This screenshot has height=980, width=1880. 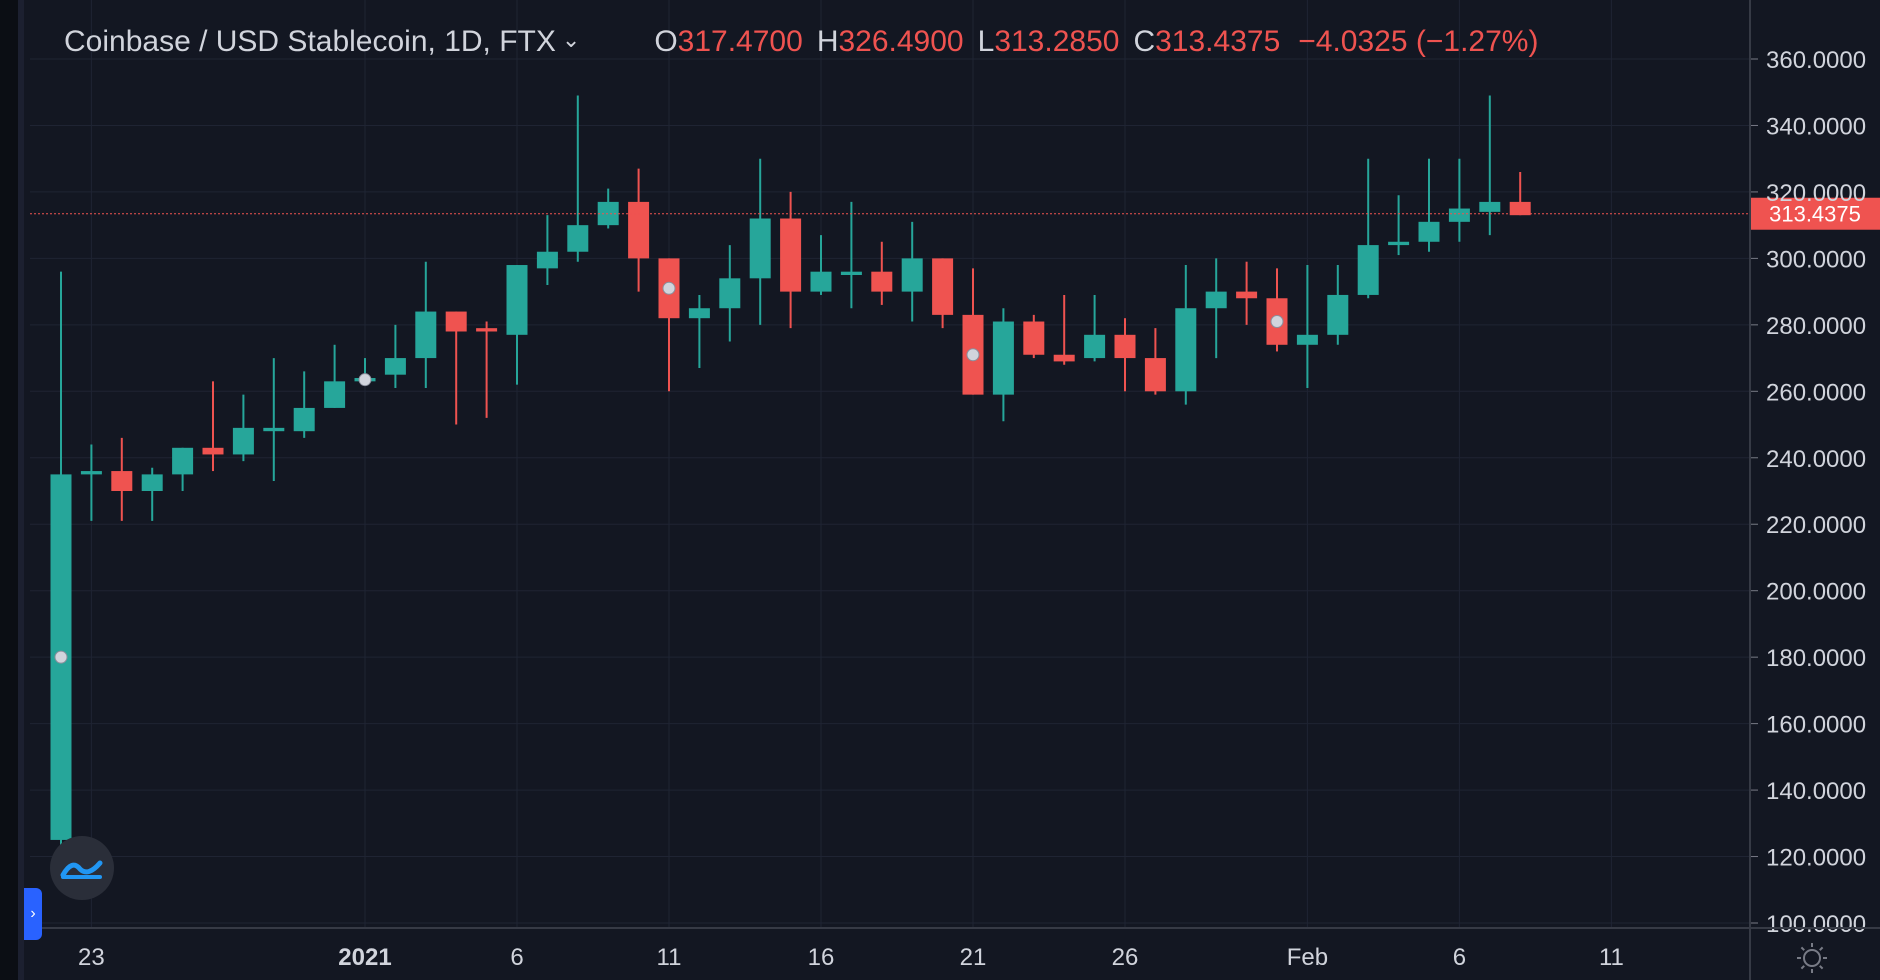 I want to click on y-tick-label: 320.0000, so click(x=1816, y=193).